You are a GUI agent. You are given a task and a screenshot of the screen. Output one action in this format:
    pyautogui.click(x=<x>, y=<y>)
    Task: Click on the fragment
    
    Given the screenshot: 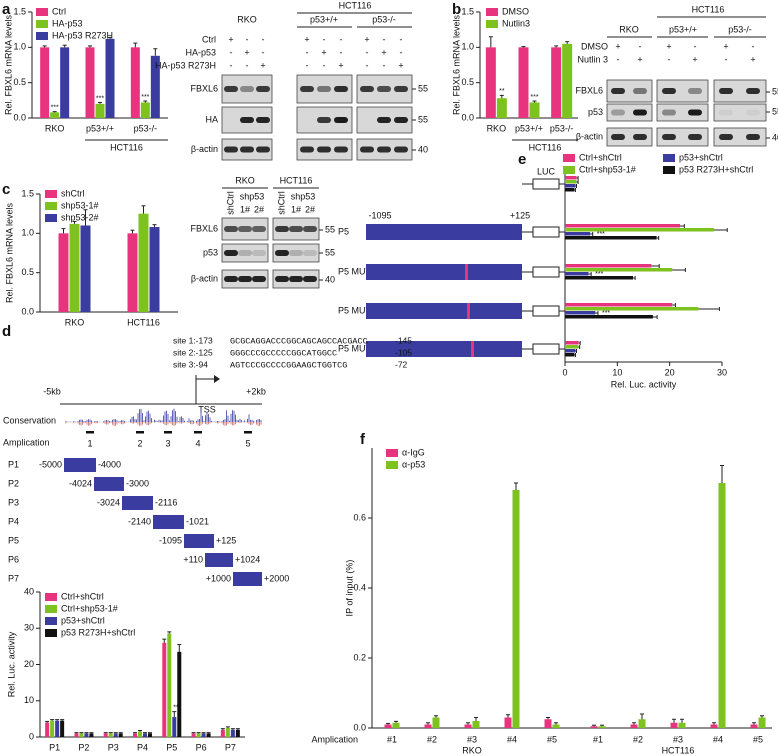 What is the action you would take?
    pyautogui.click(x=247, y=579)
    